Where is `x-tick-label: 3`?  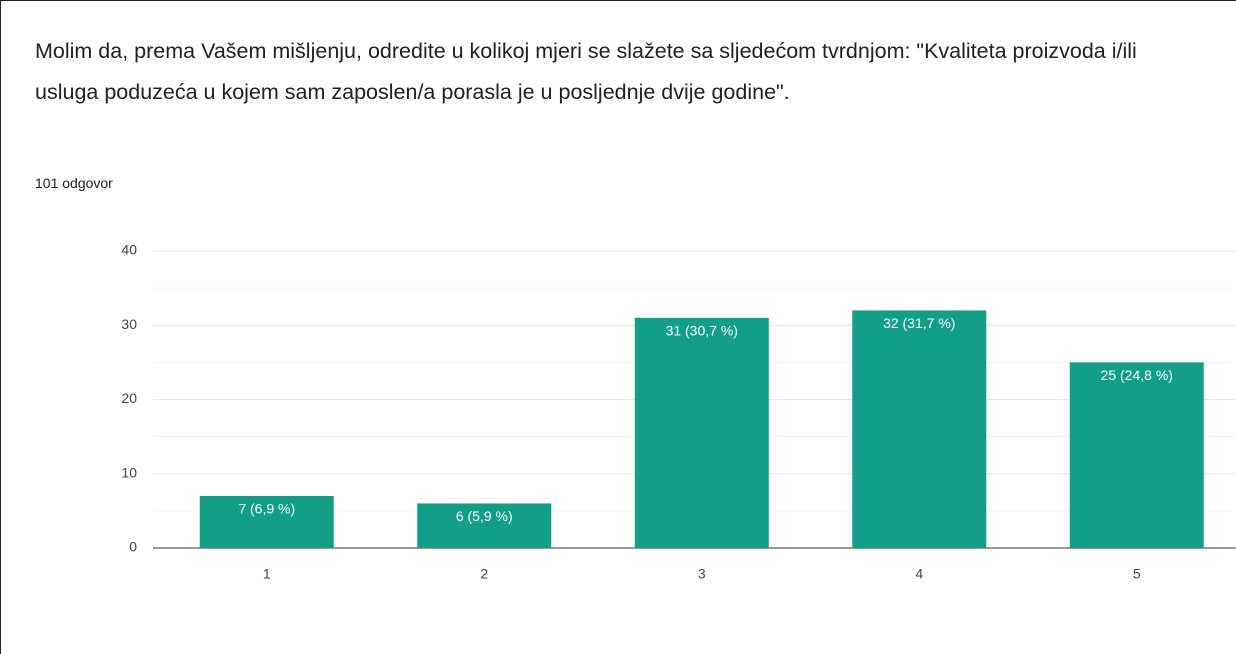
x-tick-label: 3 is located at coordinates (702, 574).